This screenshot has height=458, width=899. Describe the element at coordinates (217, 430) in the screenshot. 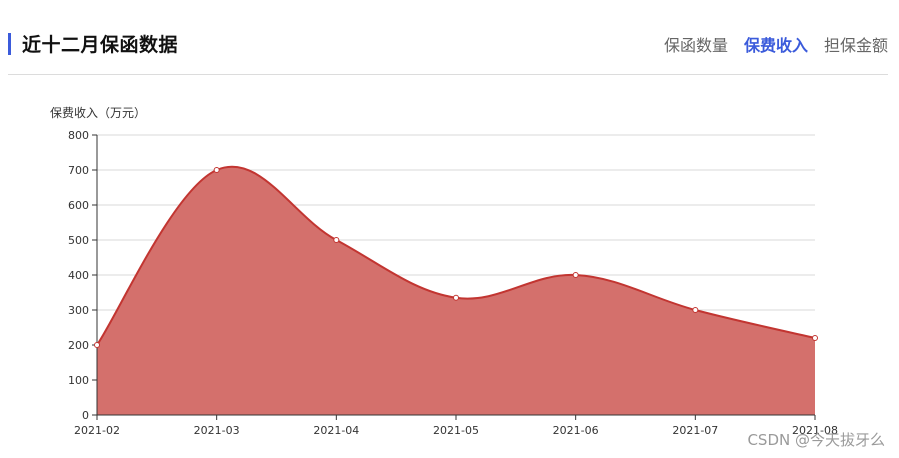

I see `x-tick-label: 2021-03` at that location.